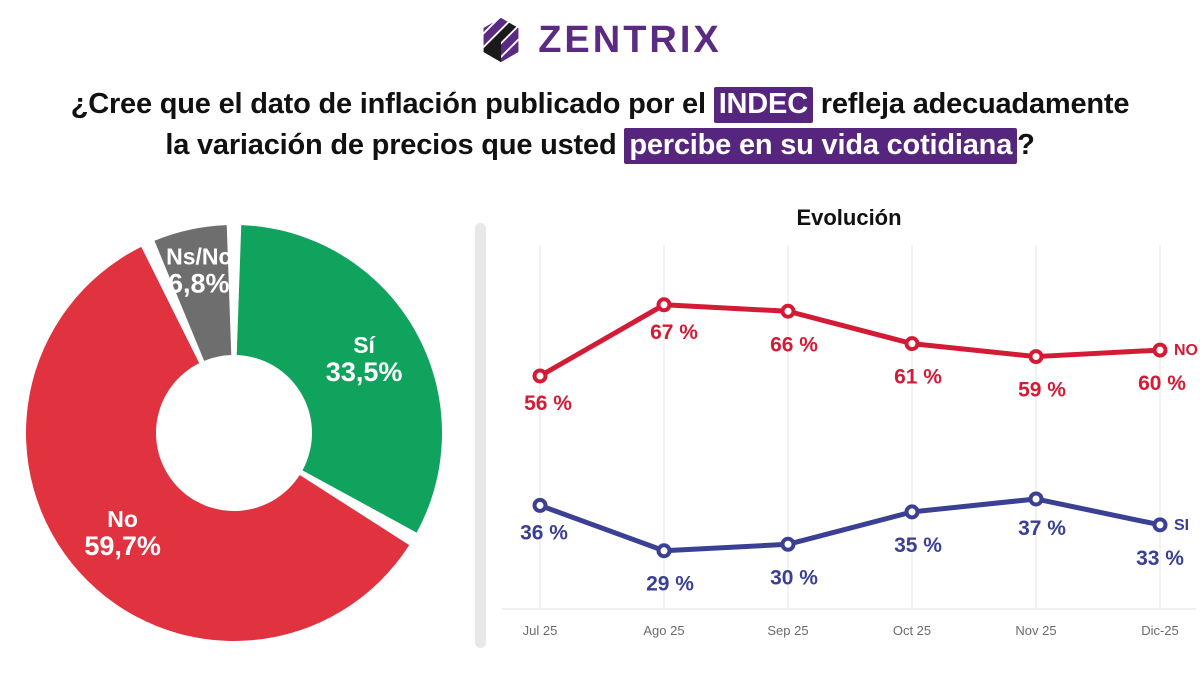  I want to click on evolution-title: Evolución, so click(849, 217).